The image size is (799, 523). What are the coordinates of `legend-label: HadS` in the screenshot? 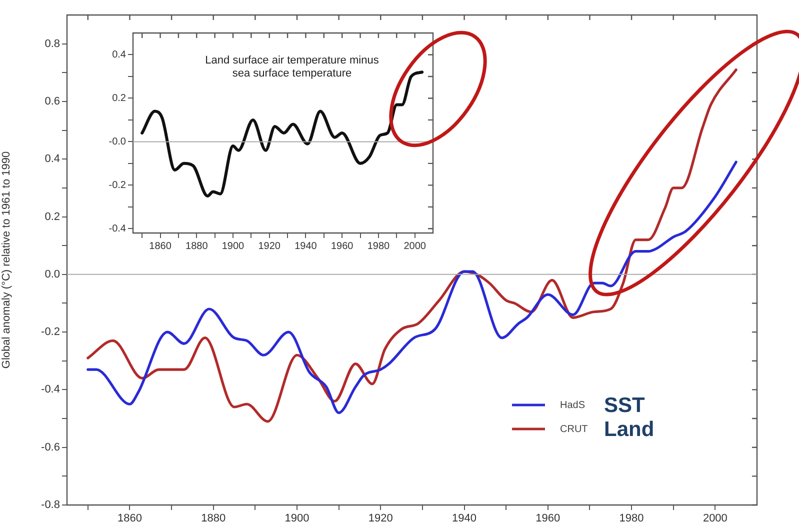 It's located at (573, 405).